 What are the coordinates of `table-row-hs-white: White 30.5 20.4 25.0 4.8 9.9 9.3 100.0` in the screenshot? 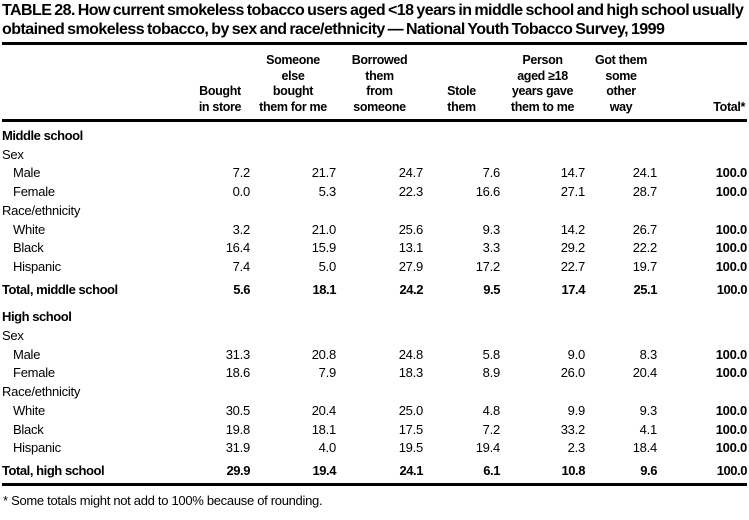 It's located at (374, 411).